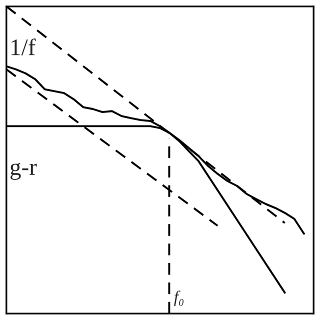 This screenshot has width=320, height=320. Describe the element at coordinates (24, 47) in the screenshot. I see `annotation: 1/f` at that location.